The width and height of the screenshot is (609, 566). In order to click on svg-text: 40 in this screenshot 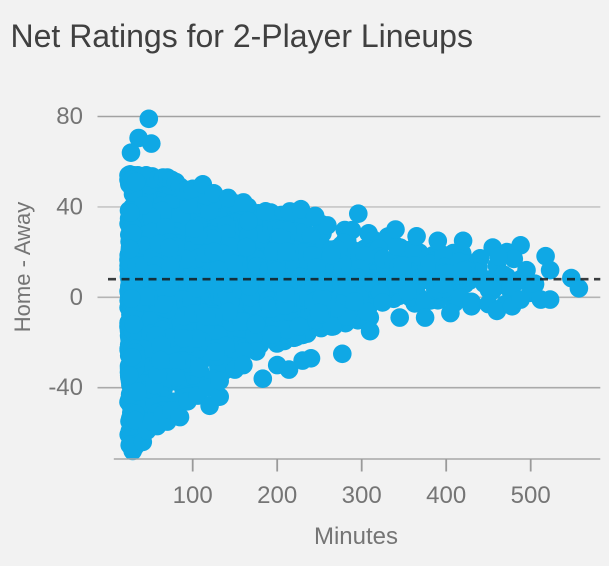, I will do `click(69, 206)`.